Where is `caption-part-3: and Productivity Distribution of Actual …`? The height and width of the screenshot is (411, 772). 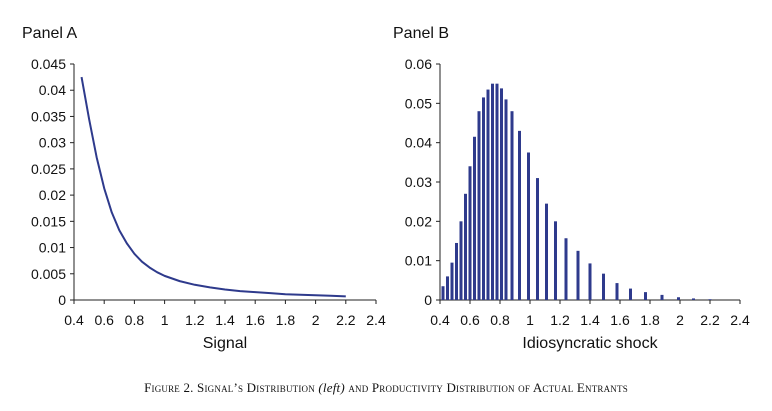 caption-part-3: and Productivity Distribution of Actual … is located at coordinates (486, 387).